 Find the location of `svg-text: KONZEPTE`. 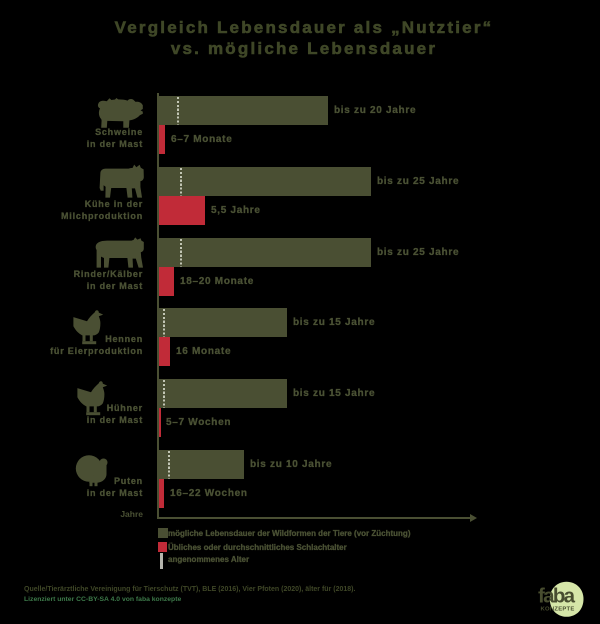

svg-text: KONZEPTE is located at coordinates (558, 610).